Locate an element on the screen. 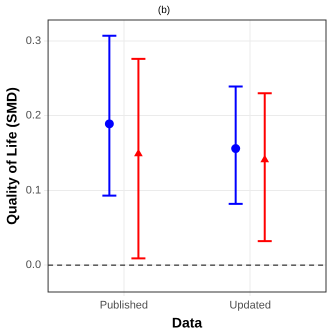  x-tick-label: Published is located at coordinates (124, 306).